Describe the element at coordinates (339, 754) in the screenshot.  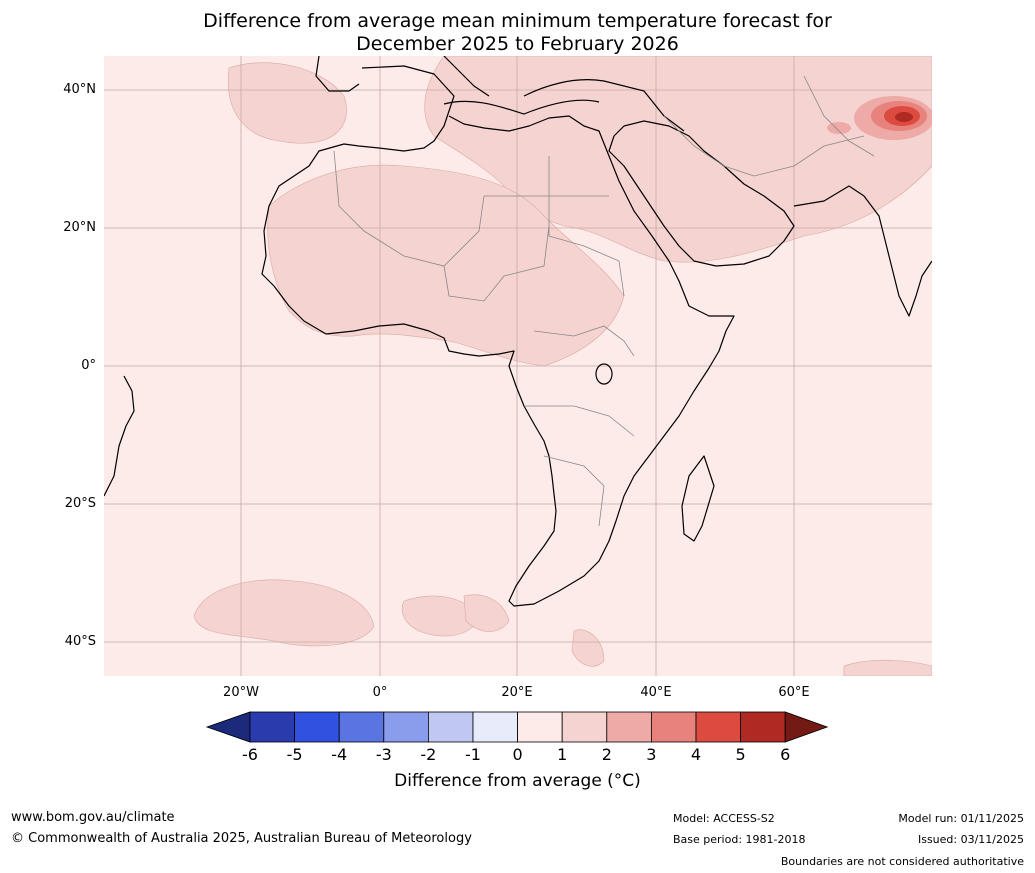
I see `colorbar-tick-label: -4` at that location.